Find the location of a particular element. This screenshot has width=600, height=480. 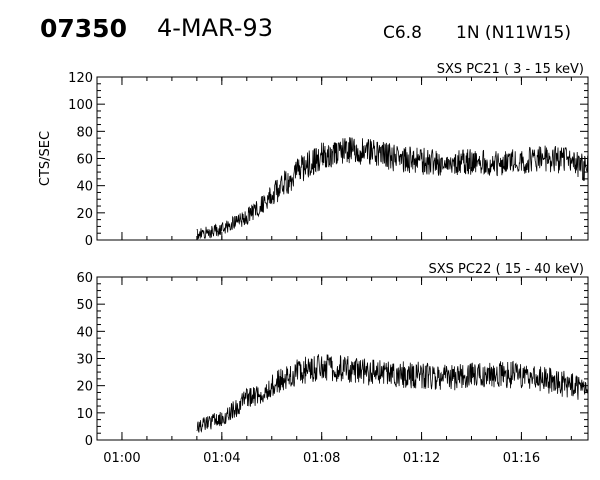

y-axis-label: CTS/SEC is located at coordinates (45, 158).